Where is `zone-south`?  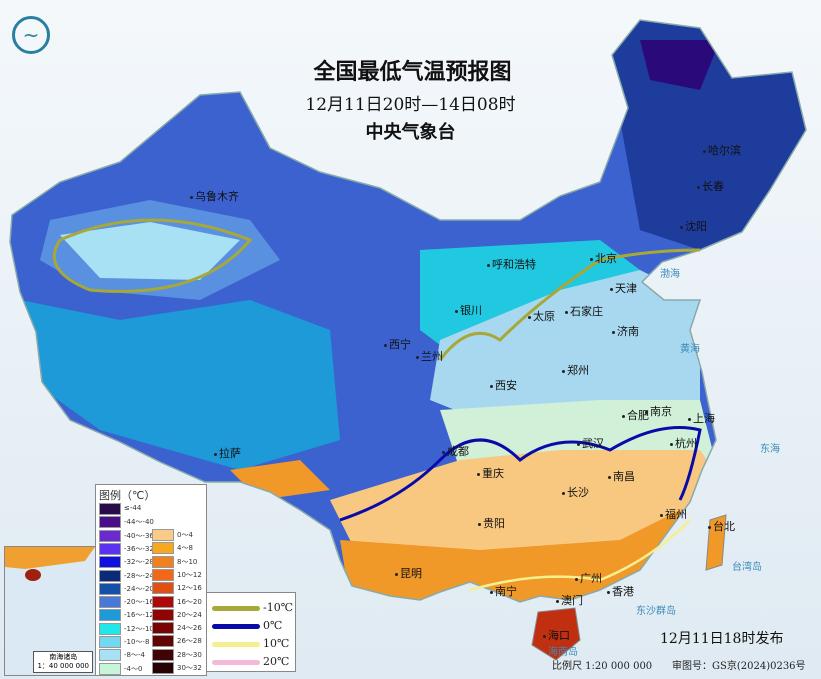
zone-south is located at coordinates (515, 556).